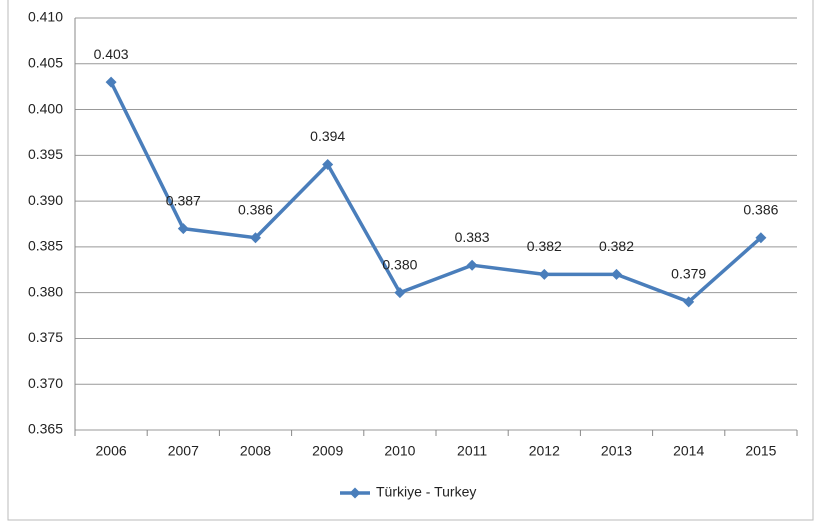 This screenshot has width=815, height=526. Describe the element at coordinates (45, 291) in the screenshot. I see `y-tick-label: 0.380` at that location.